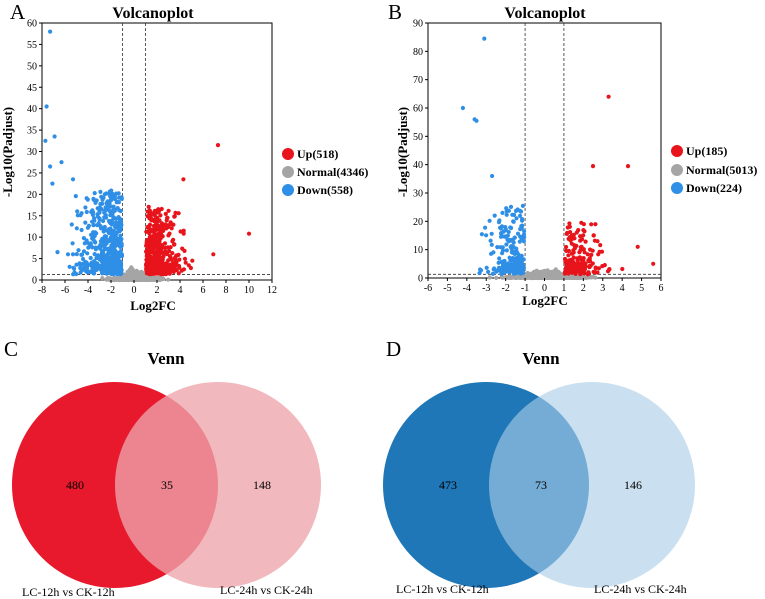 The width and height of the screenshot is (765, 599). Describe the element at coordinates (558, 158) in the screenshot. I see `panel-b-points` at that location.